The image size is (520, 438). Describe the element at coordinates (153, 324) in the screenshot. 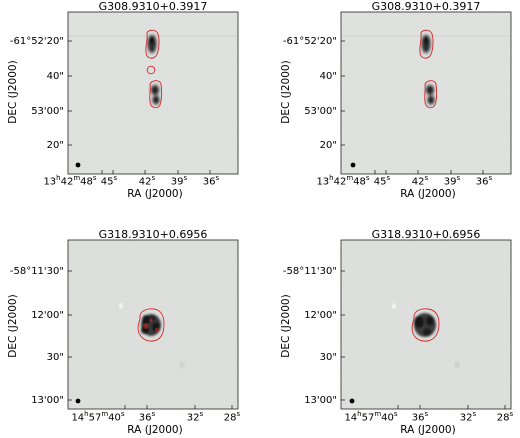

I see `panel-3-image` at that location.